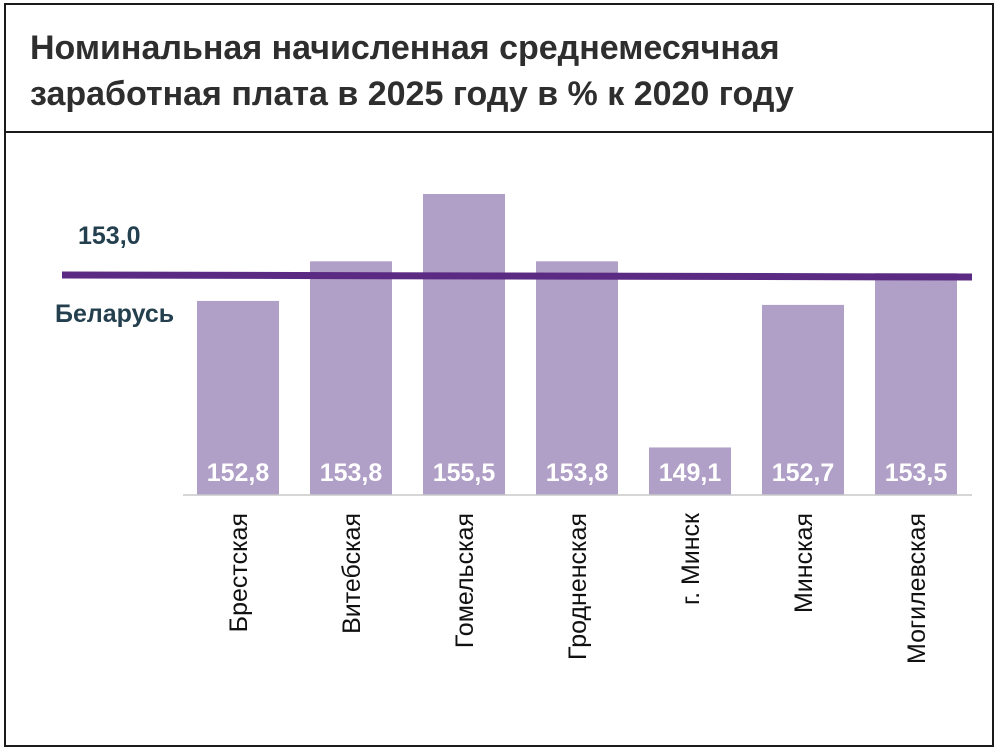  Describe the element at coordinates (804, 563) in the screenshot. I see `category-label: Минская` at that location.